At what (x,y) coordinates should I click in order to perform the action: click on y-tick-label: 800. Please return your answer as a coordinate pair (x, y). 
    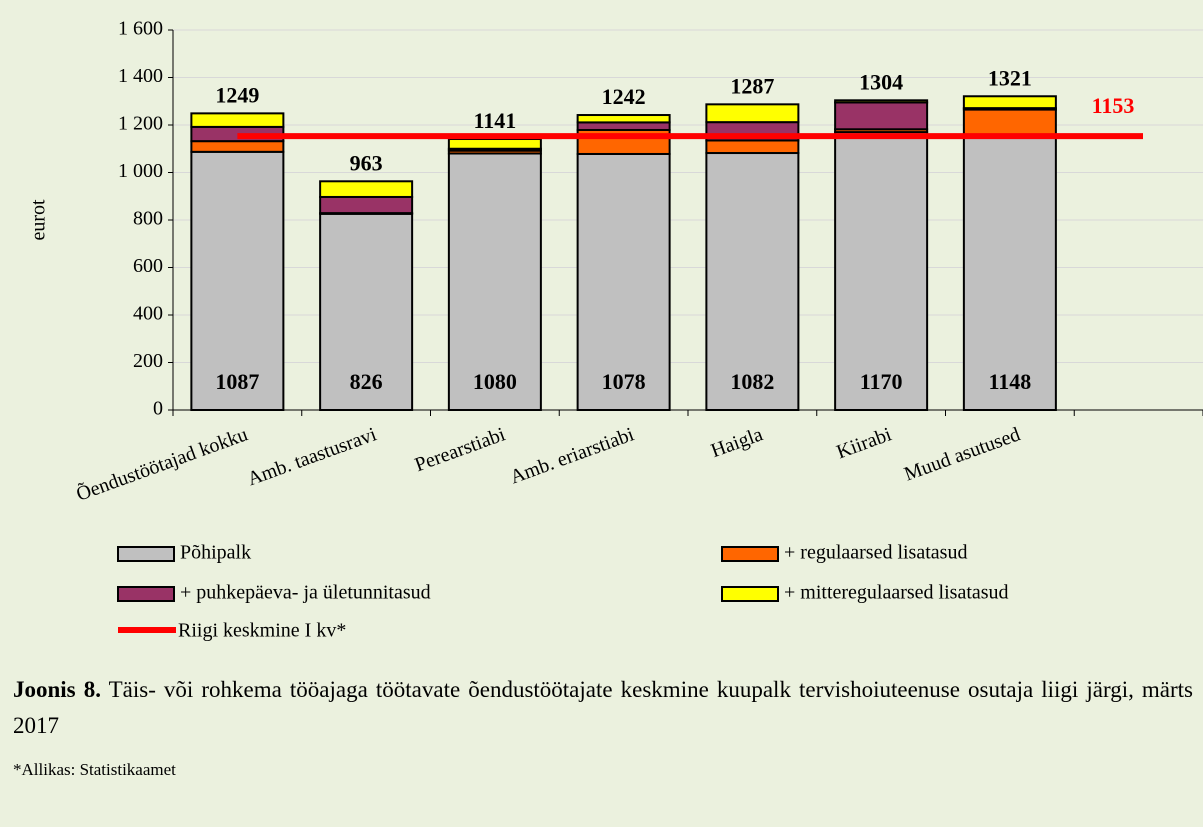
    Looking at the image, I should click on (148, 219).